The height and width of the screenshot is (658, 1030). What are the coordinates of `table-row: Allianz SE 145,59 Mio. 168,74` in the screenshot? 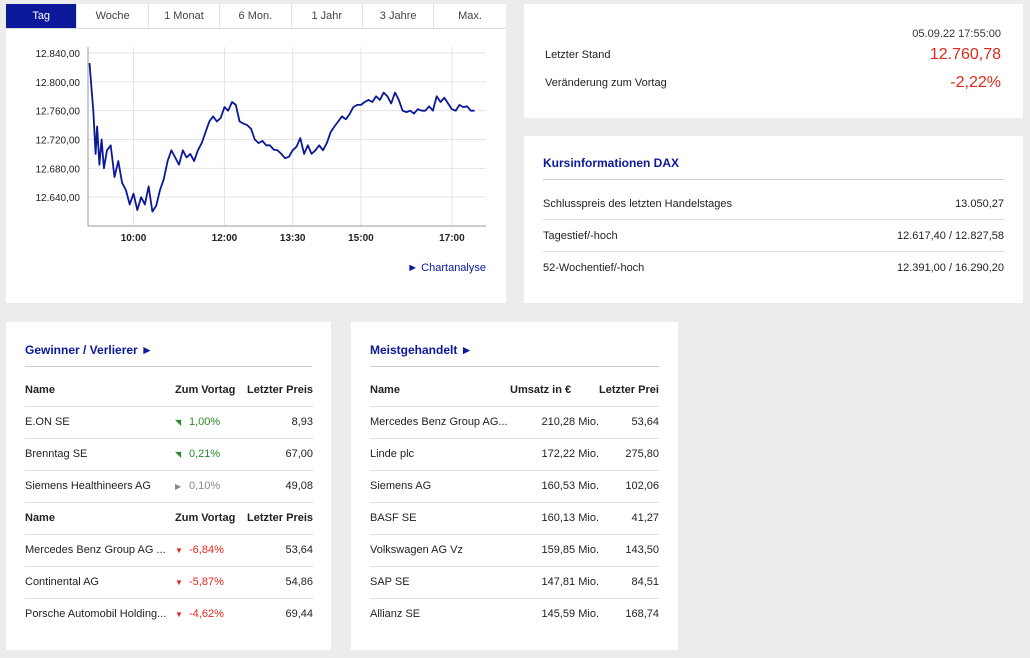 It's located at (514, 614).